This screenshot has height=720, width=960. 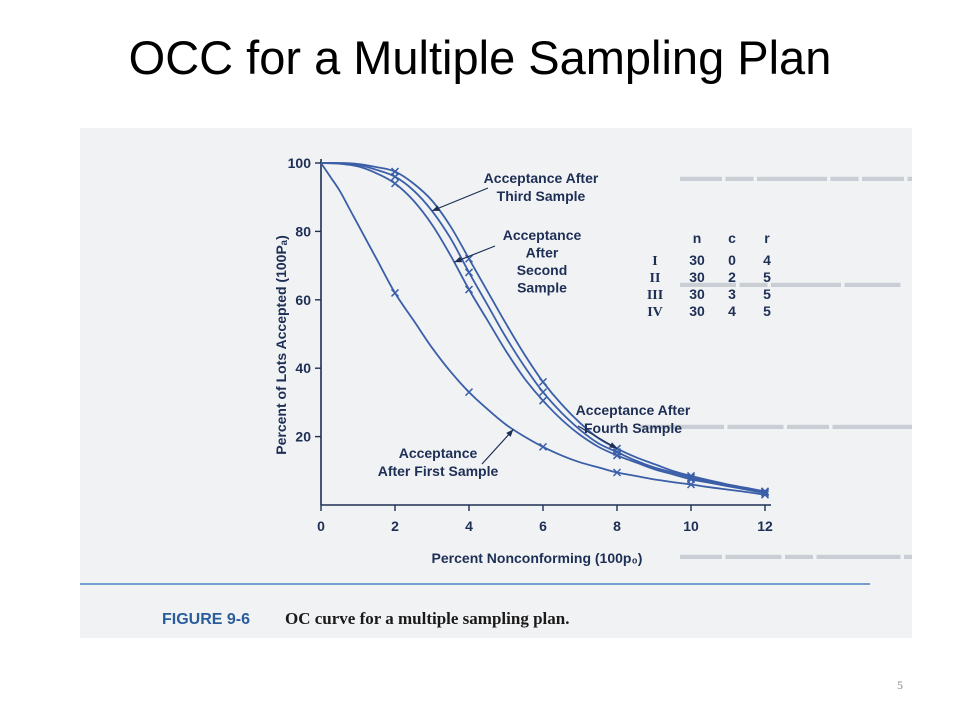 What do you see at coordinates (732, 294) in the screenshot?
I see `table-cell-c: 3` at bounding box center [732, 294].